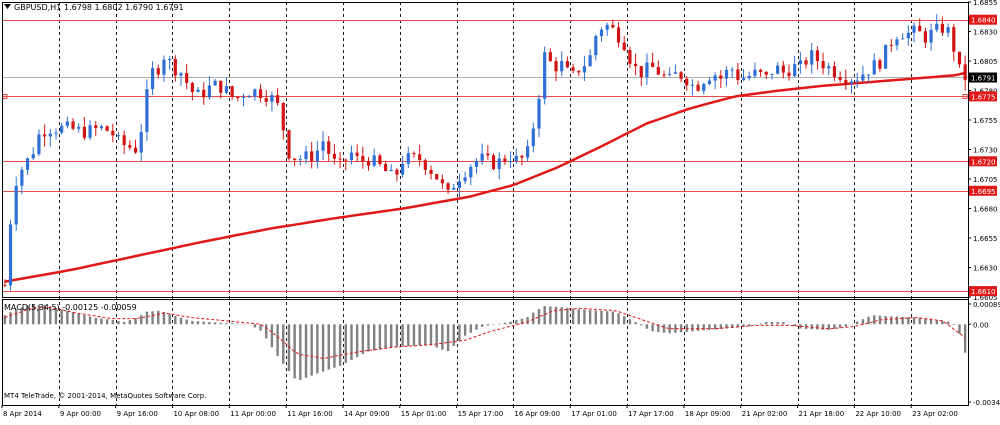 Image resolution: width=1000 pixels, height=425 pixels. I want to click on time-tick-label: 18 Apr 09:00, so click(708, 414).